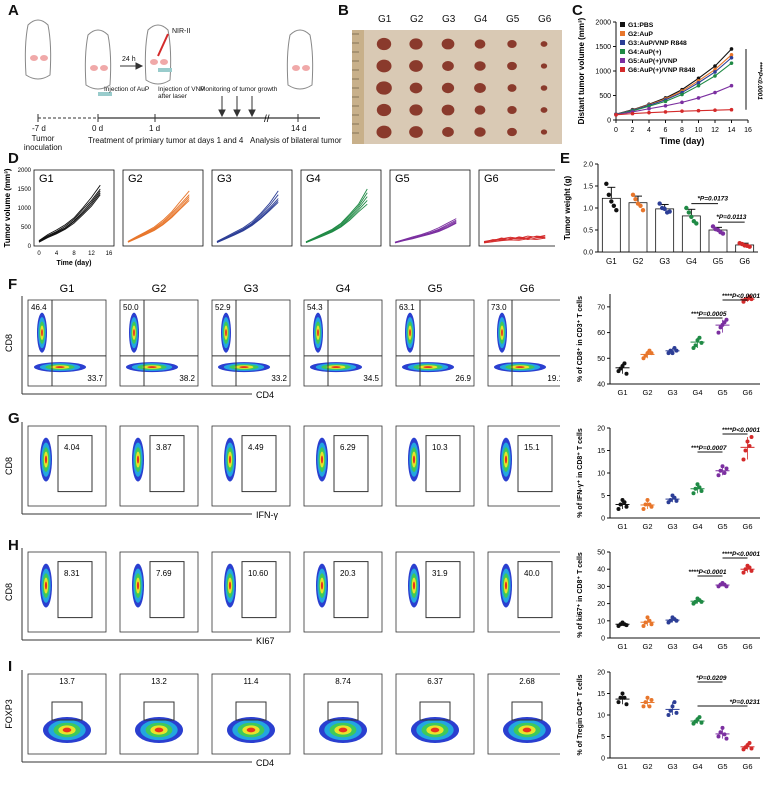 The height and width of the screenshot is (789, 772). Describe the element at coordinates (343, 681) in the screenshot. I see `gate-percent: 8.74` at that location.